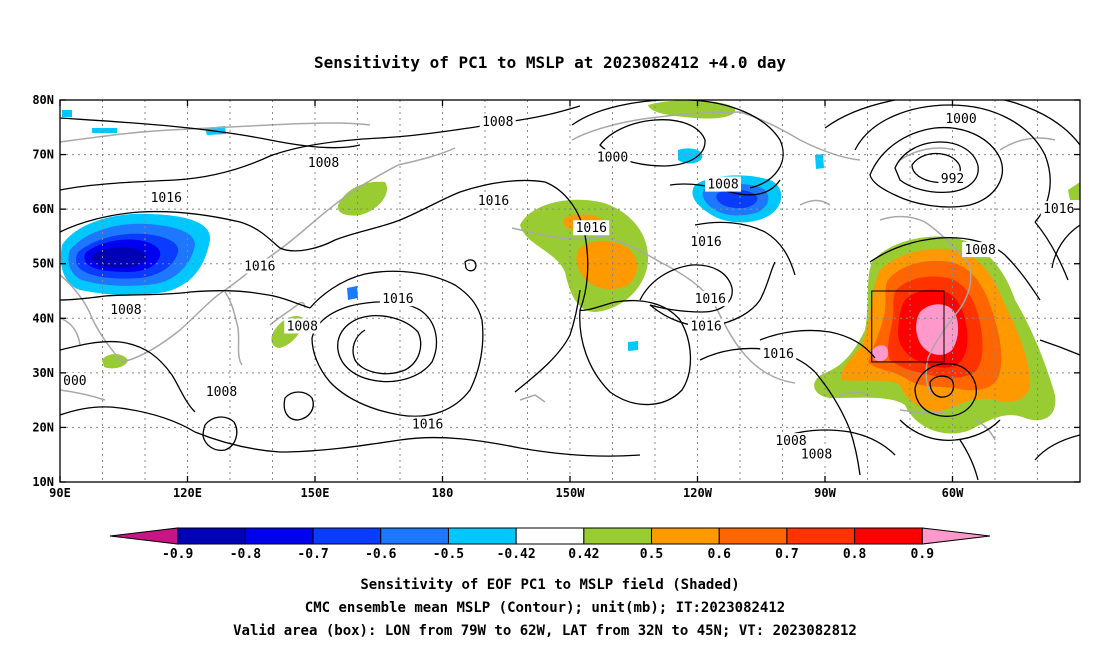 This screenshot has width=1100, height=650. I want to click on positive-patch-arctic, so click(692, 109).